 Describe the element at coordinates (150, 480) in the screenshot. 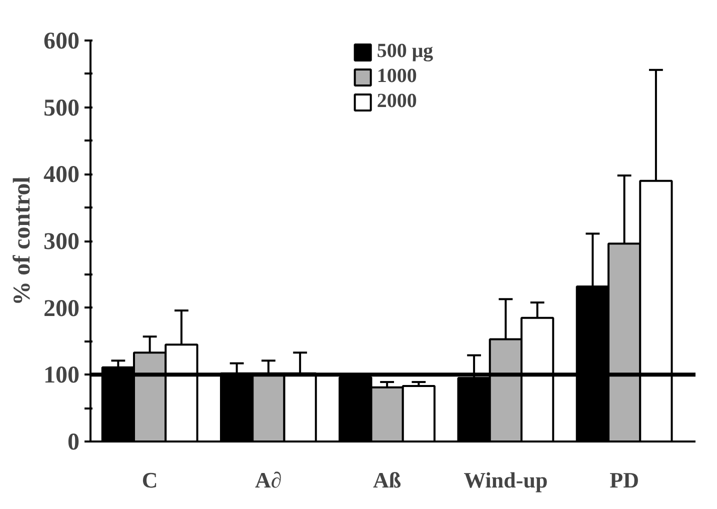

I see `x-tick-label: C` at that location.